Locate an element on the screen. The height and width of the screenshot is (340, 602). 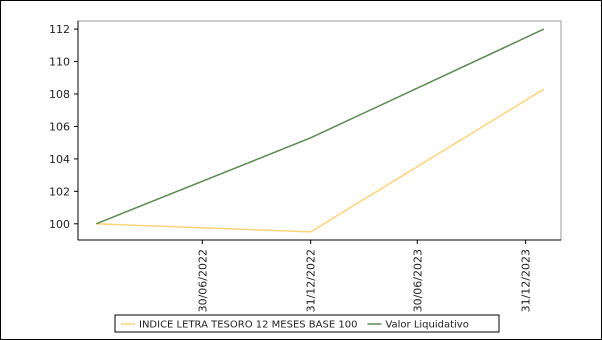
y-tick-label-108: 108 is located at coordinates (59, 94).